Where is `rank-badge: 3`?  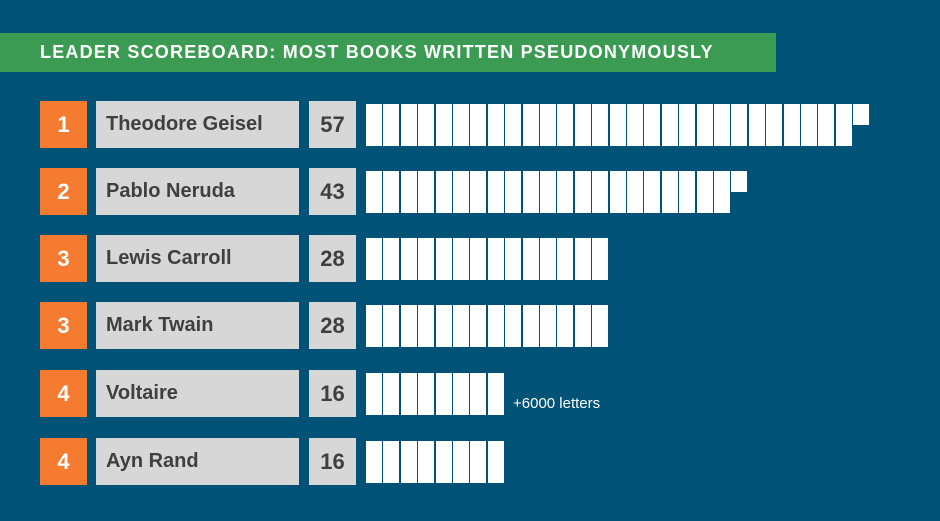
rank-badge: 3 is located at coordinates (63, 325).